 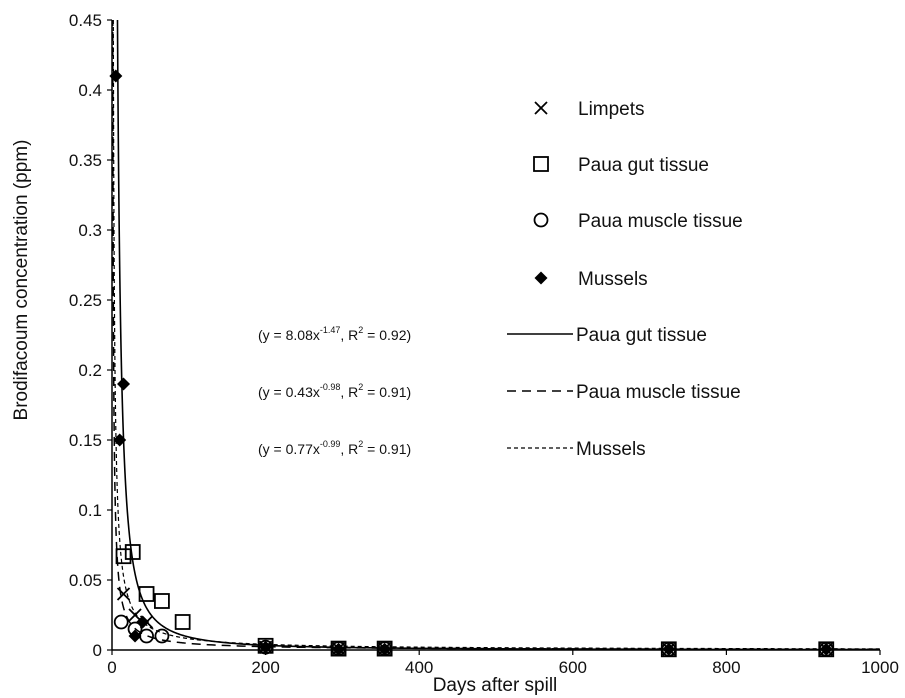 What do you see at coordinates (90, 90) in the screenshot?
I see `y-tick-label: 0.4` at bounding box center [90, 90].